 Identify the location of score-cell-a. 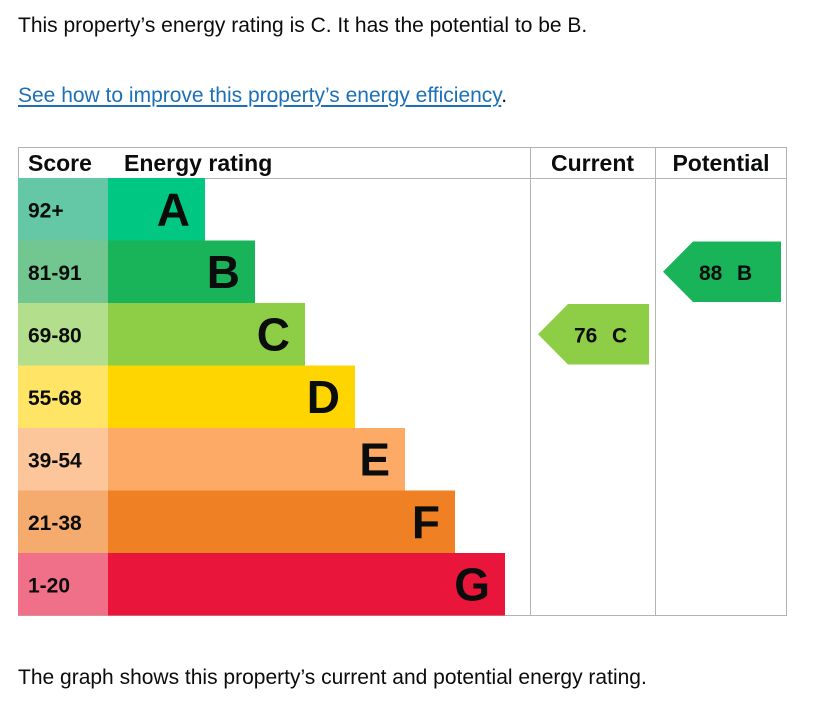
(63, 209).